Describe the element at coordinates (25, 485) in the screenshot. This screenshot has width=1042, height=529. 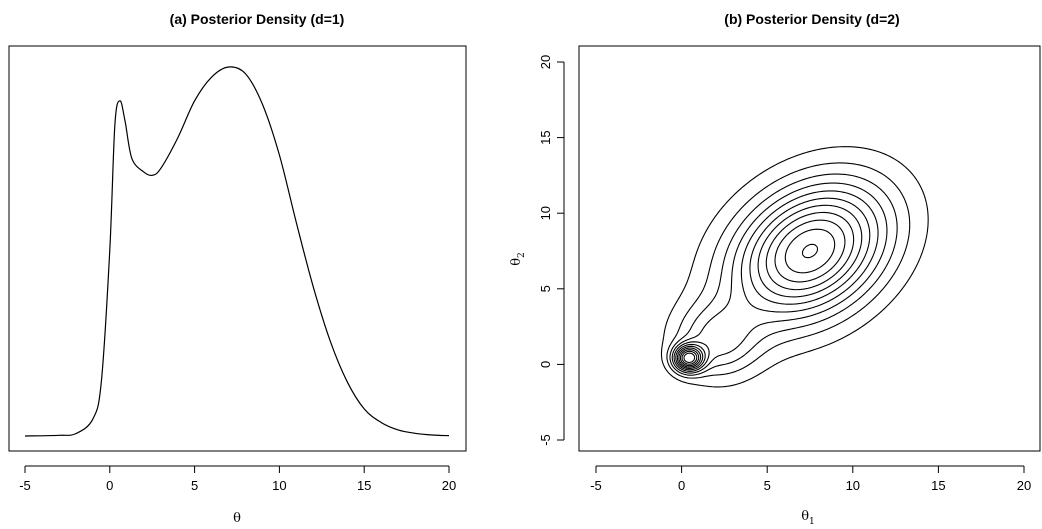
I see `panel-a-x-tick-label: -5` at that location.